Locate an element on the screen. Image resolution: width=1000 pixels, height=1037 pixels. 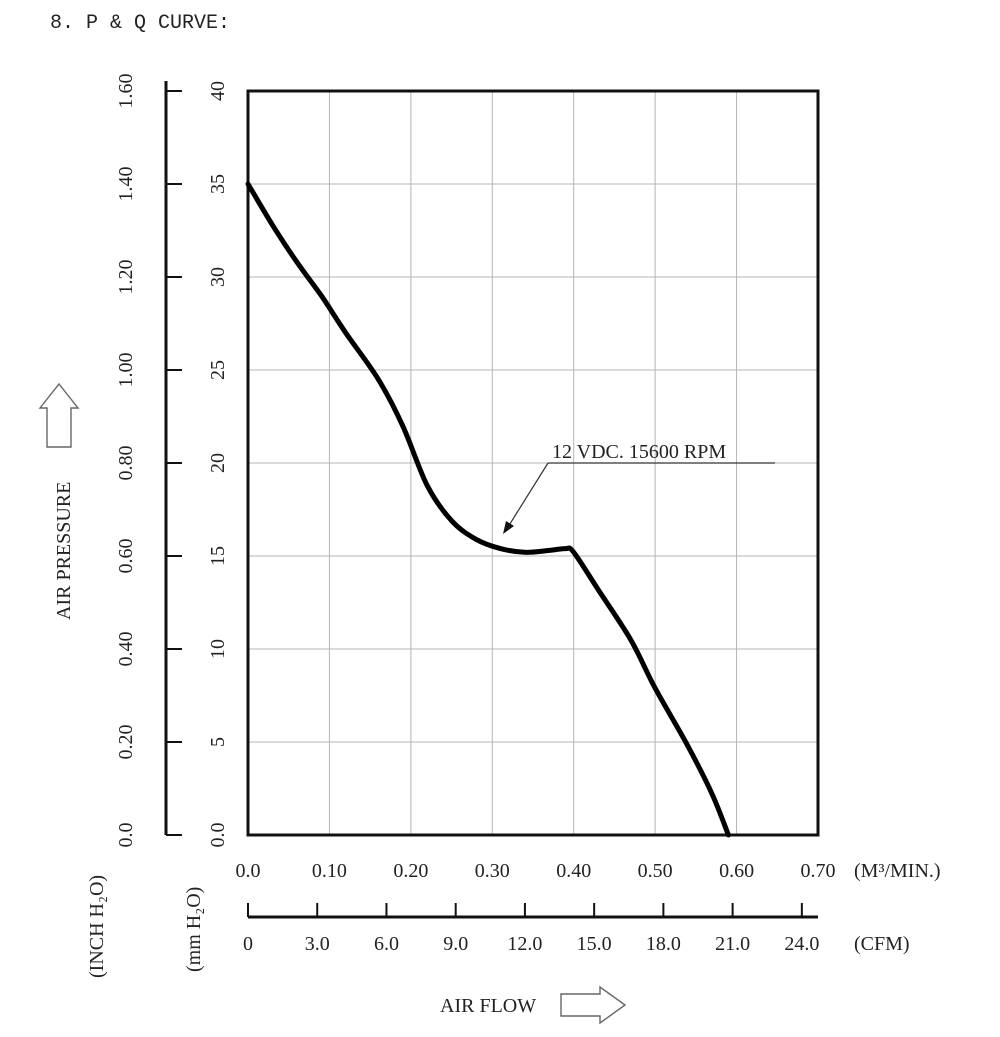
y-tick-label-mm: 20 is located at coordinates (218, 463).